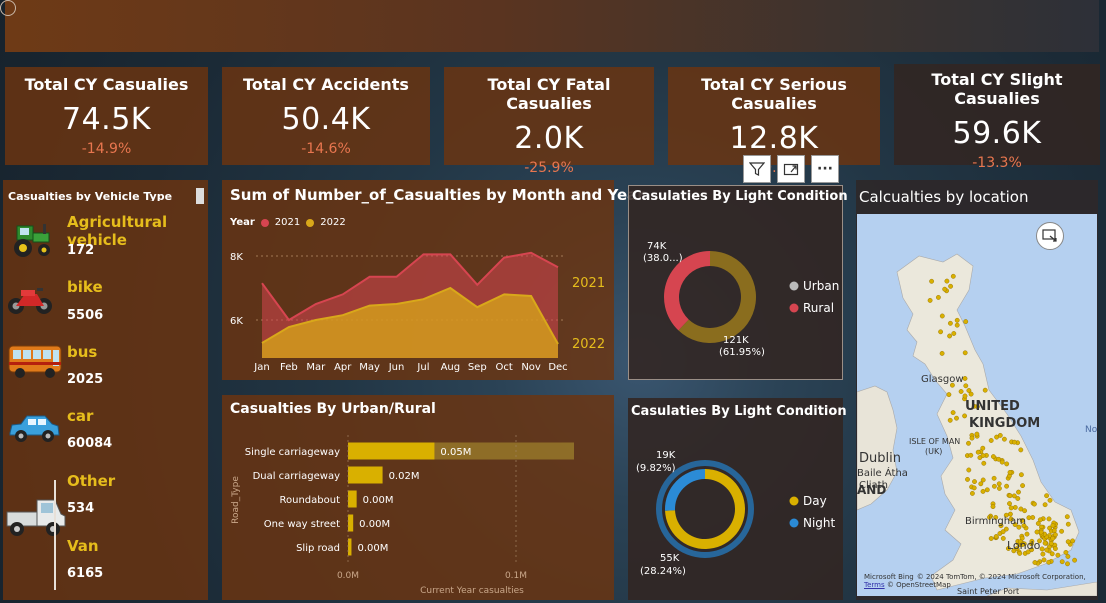 The width and height of the screenshot is (1106, 603). I want to click on map-label-iom2: (UK), so click(933, 451).